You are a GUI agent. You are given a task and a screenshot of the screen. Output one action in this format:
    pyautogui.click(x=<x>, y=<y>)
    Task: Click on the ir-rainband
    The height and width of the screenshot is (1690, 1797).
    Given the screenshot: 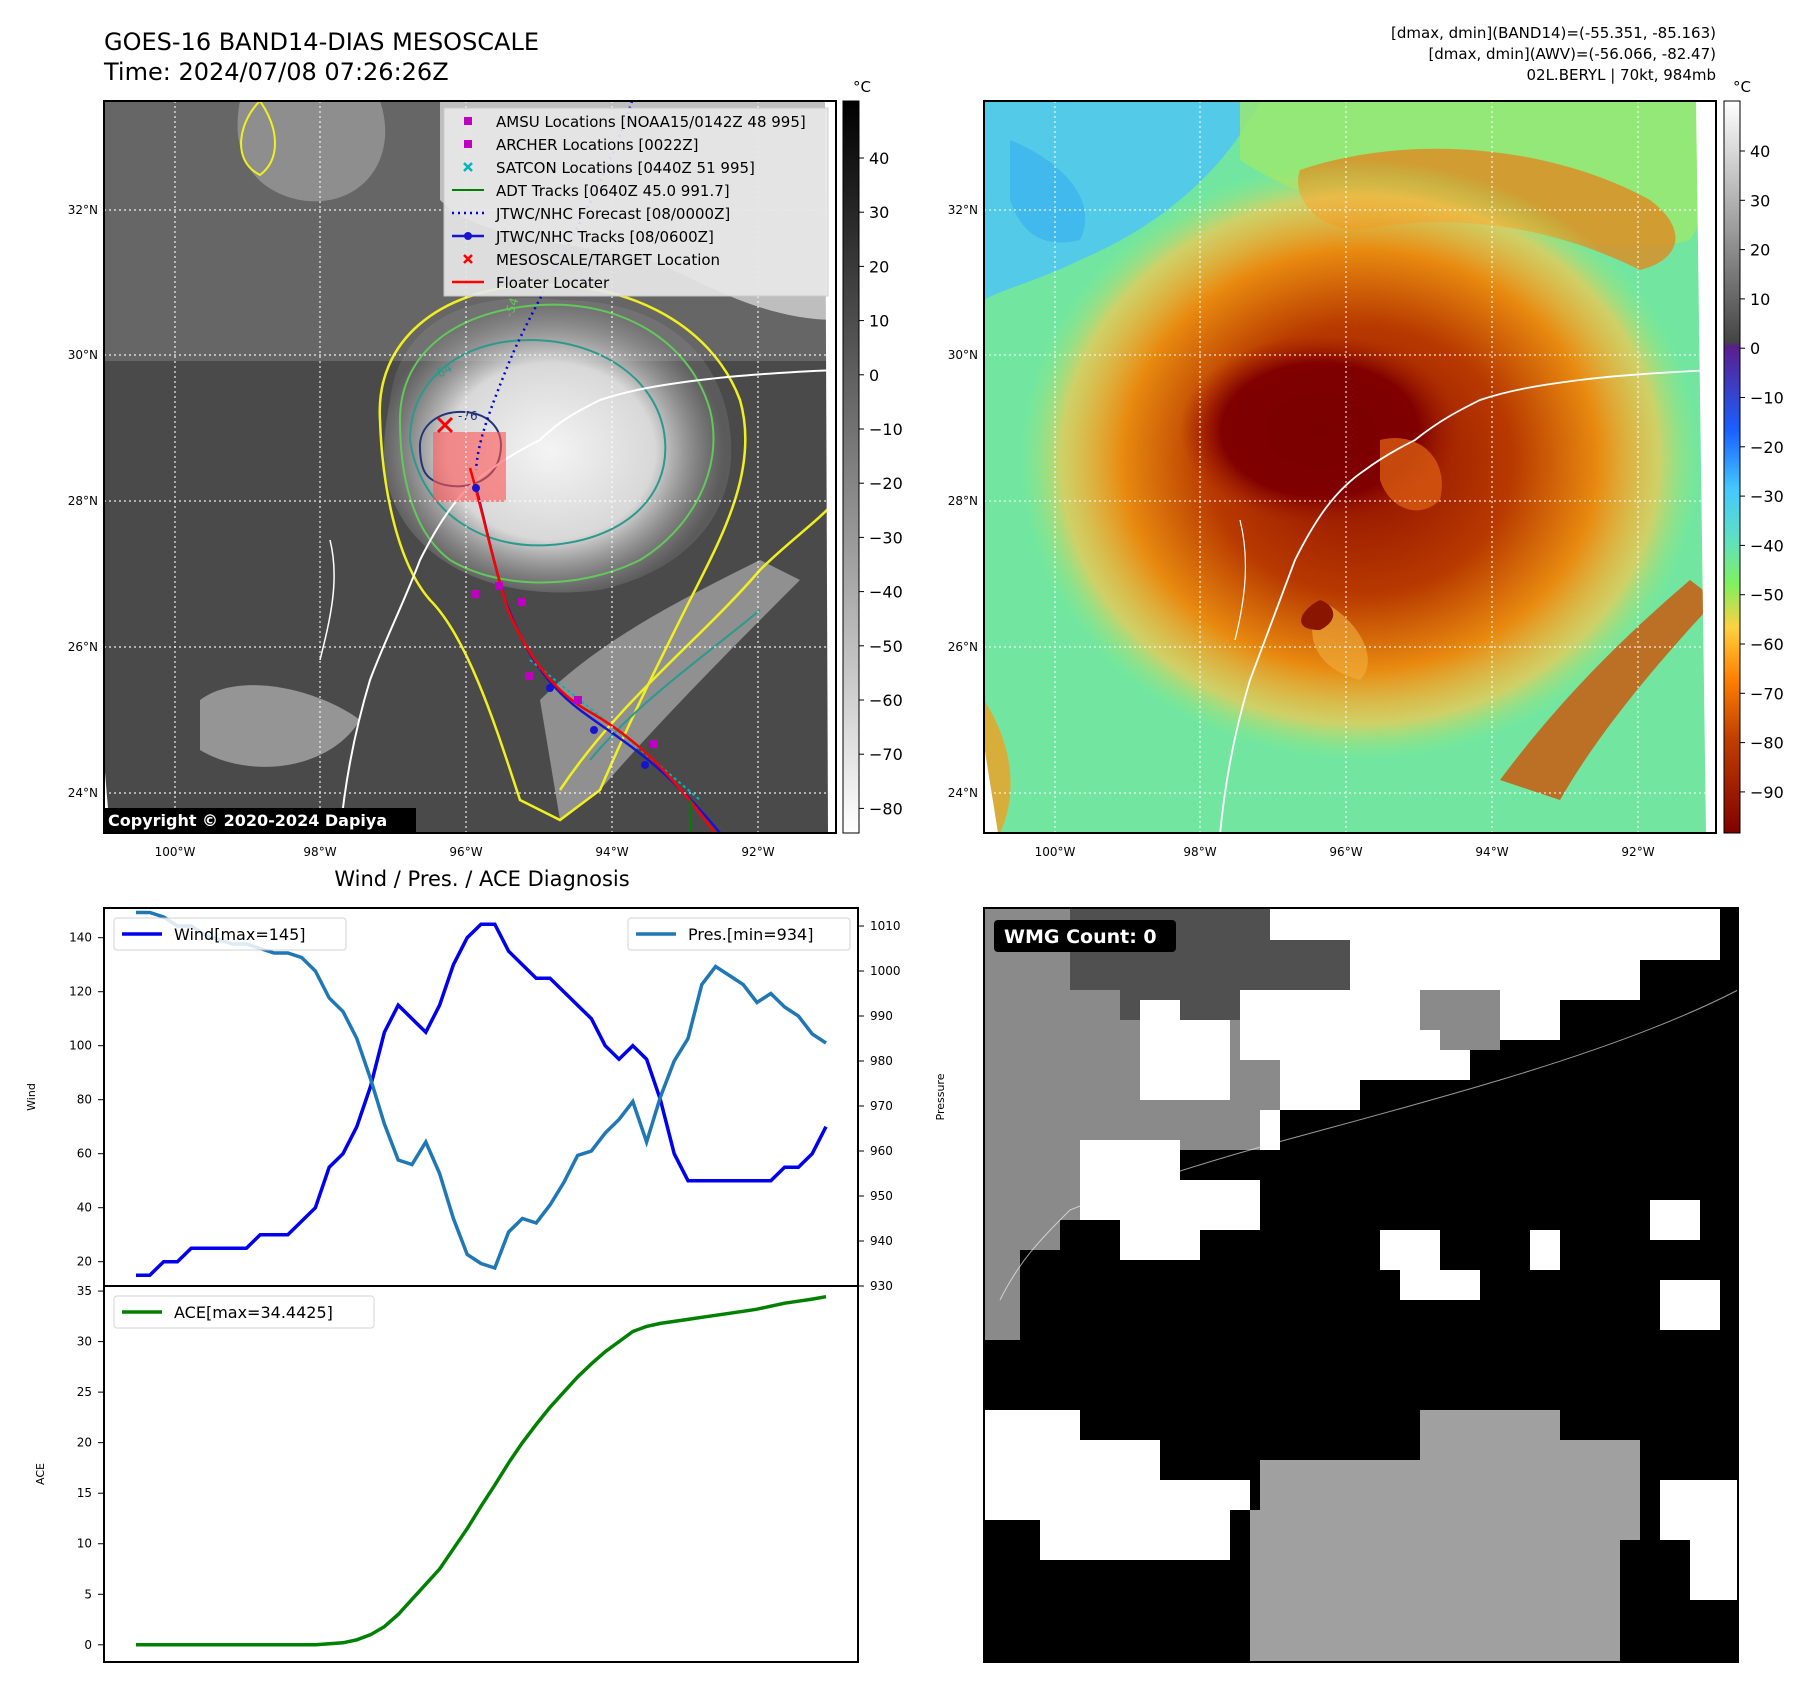 What is the action you would take?
    pyautogui.click(x=670, y=690)
    